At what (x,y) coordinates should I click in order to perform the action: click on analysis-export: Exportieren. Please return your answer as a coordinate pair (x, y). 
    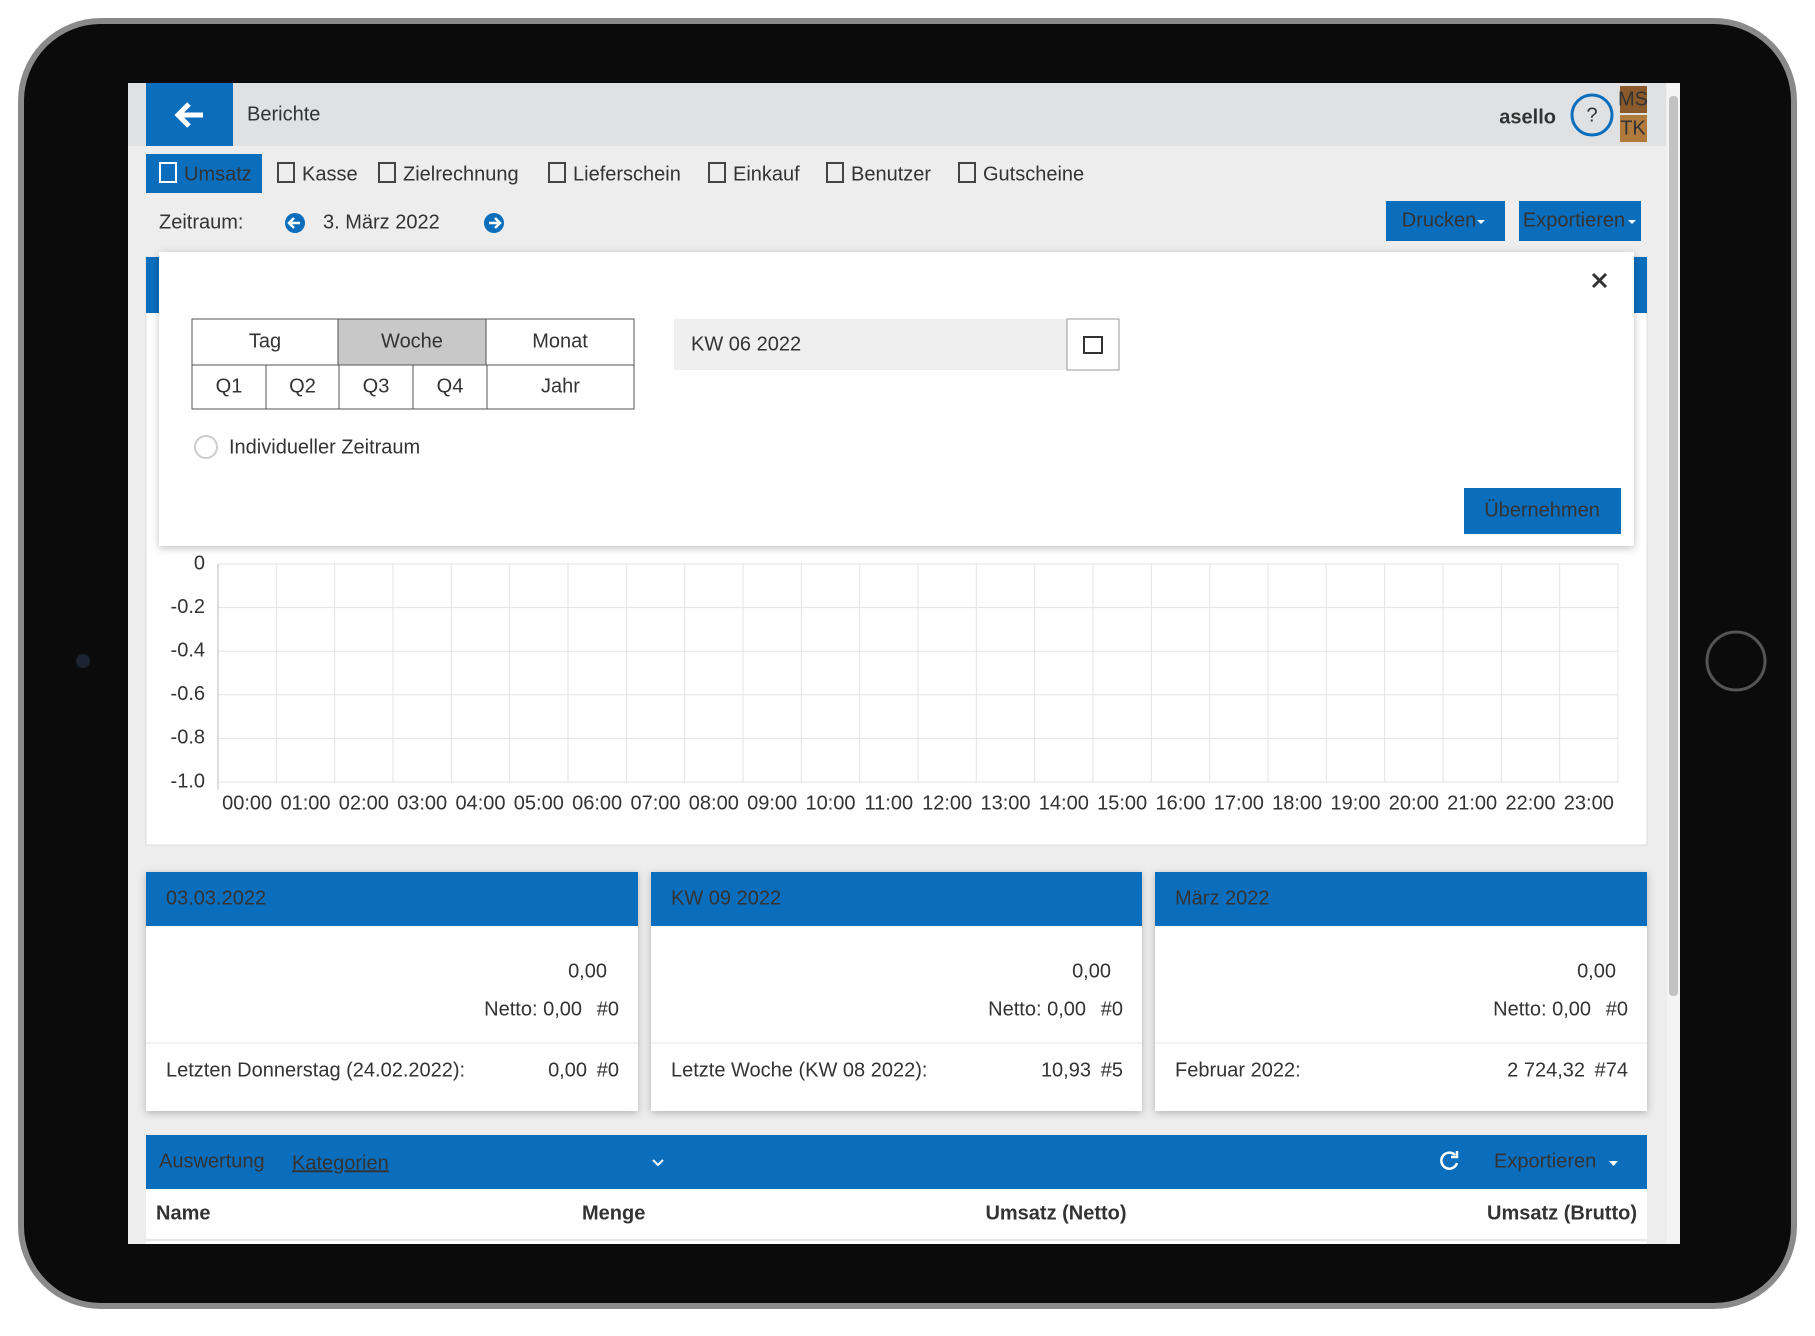
    Looking at the image, I should click on (1545, 1161).